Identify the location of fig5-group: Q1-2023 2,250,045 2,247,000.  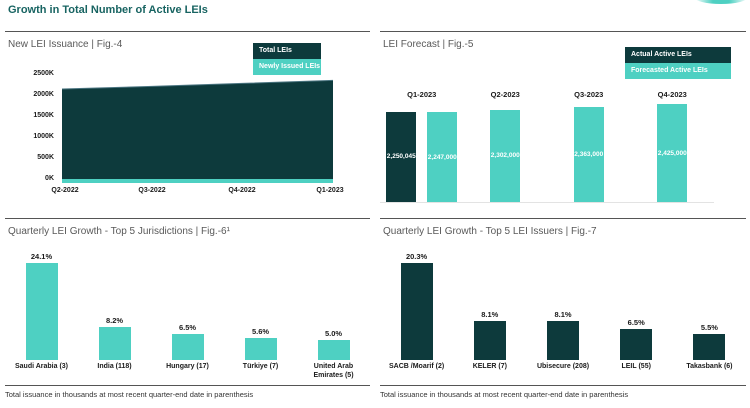
(422, 145).